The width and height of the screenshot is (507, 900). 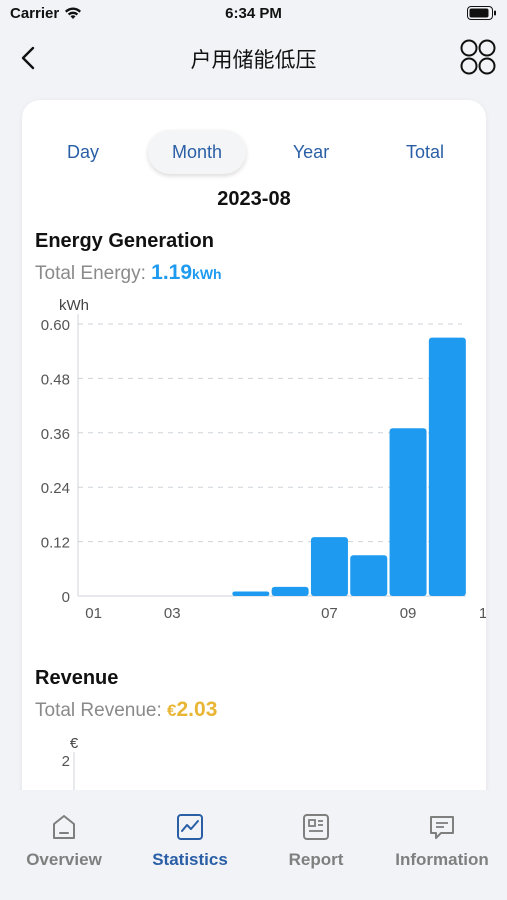 What do you see at coordinates (197, 152) in the screenshot?
I see `tab-month: Month` at bounding box center [197, 152].